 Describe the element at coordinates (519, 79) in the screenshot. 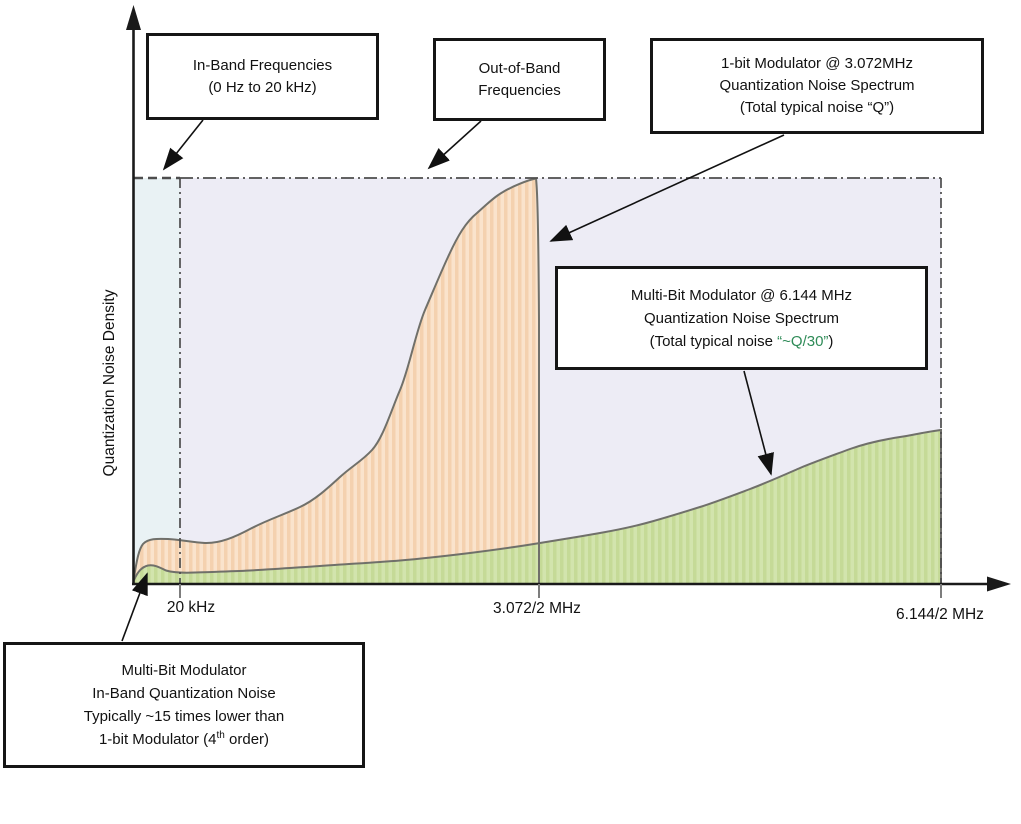

I see `out-of-band-callout-box: Out-of-Band Frequencies` at that location.